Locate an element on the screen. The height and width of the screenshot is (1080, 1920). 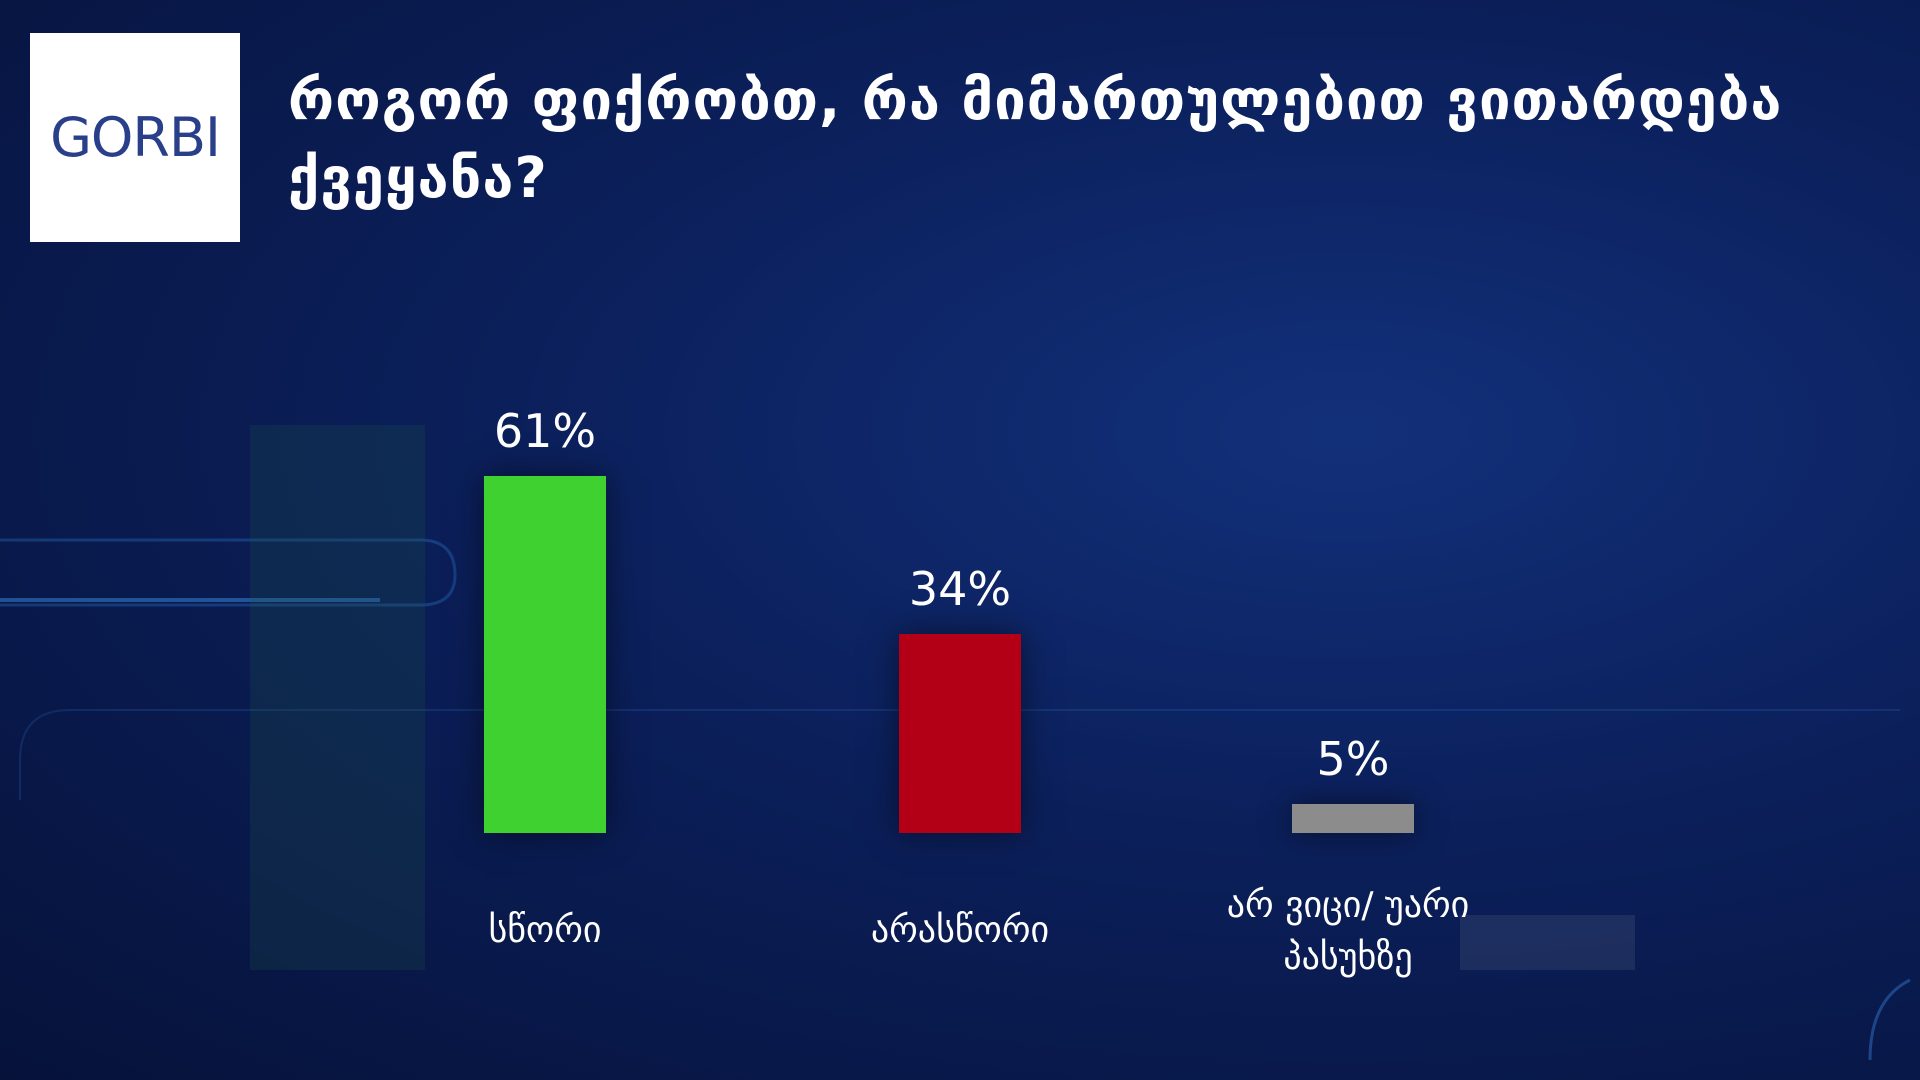
value-label: 5% is located at coordinates (1353, 758).